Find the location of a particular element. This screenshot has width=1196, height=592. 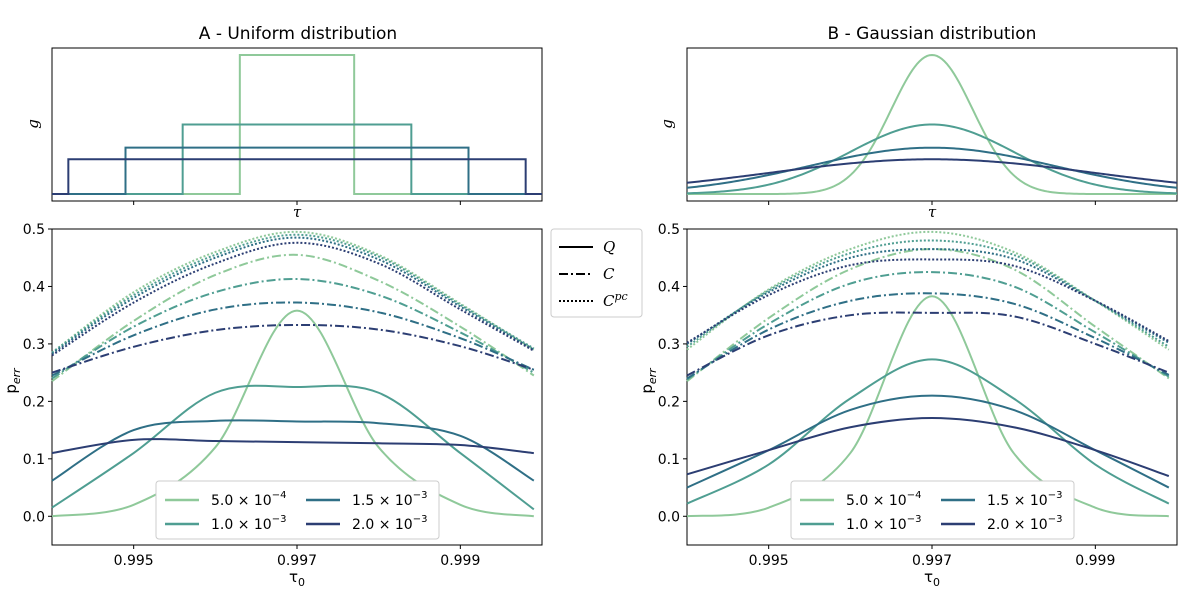

panel-a-top-ticks is located at coordinates (297, 203).